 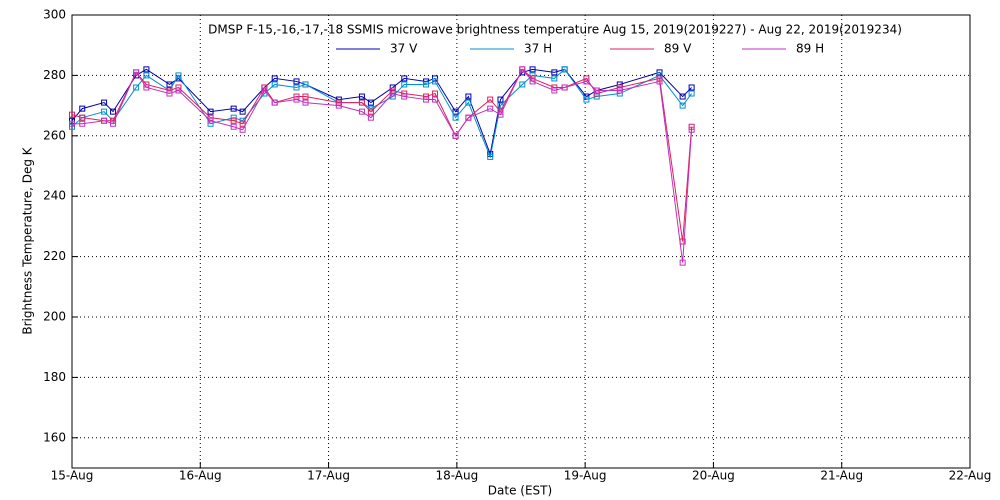 What do you see at coordinates (328, 476) in the screenshot?
I see `x-tick-label: 17-Aug` at bounding box center [328, 476].